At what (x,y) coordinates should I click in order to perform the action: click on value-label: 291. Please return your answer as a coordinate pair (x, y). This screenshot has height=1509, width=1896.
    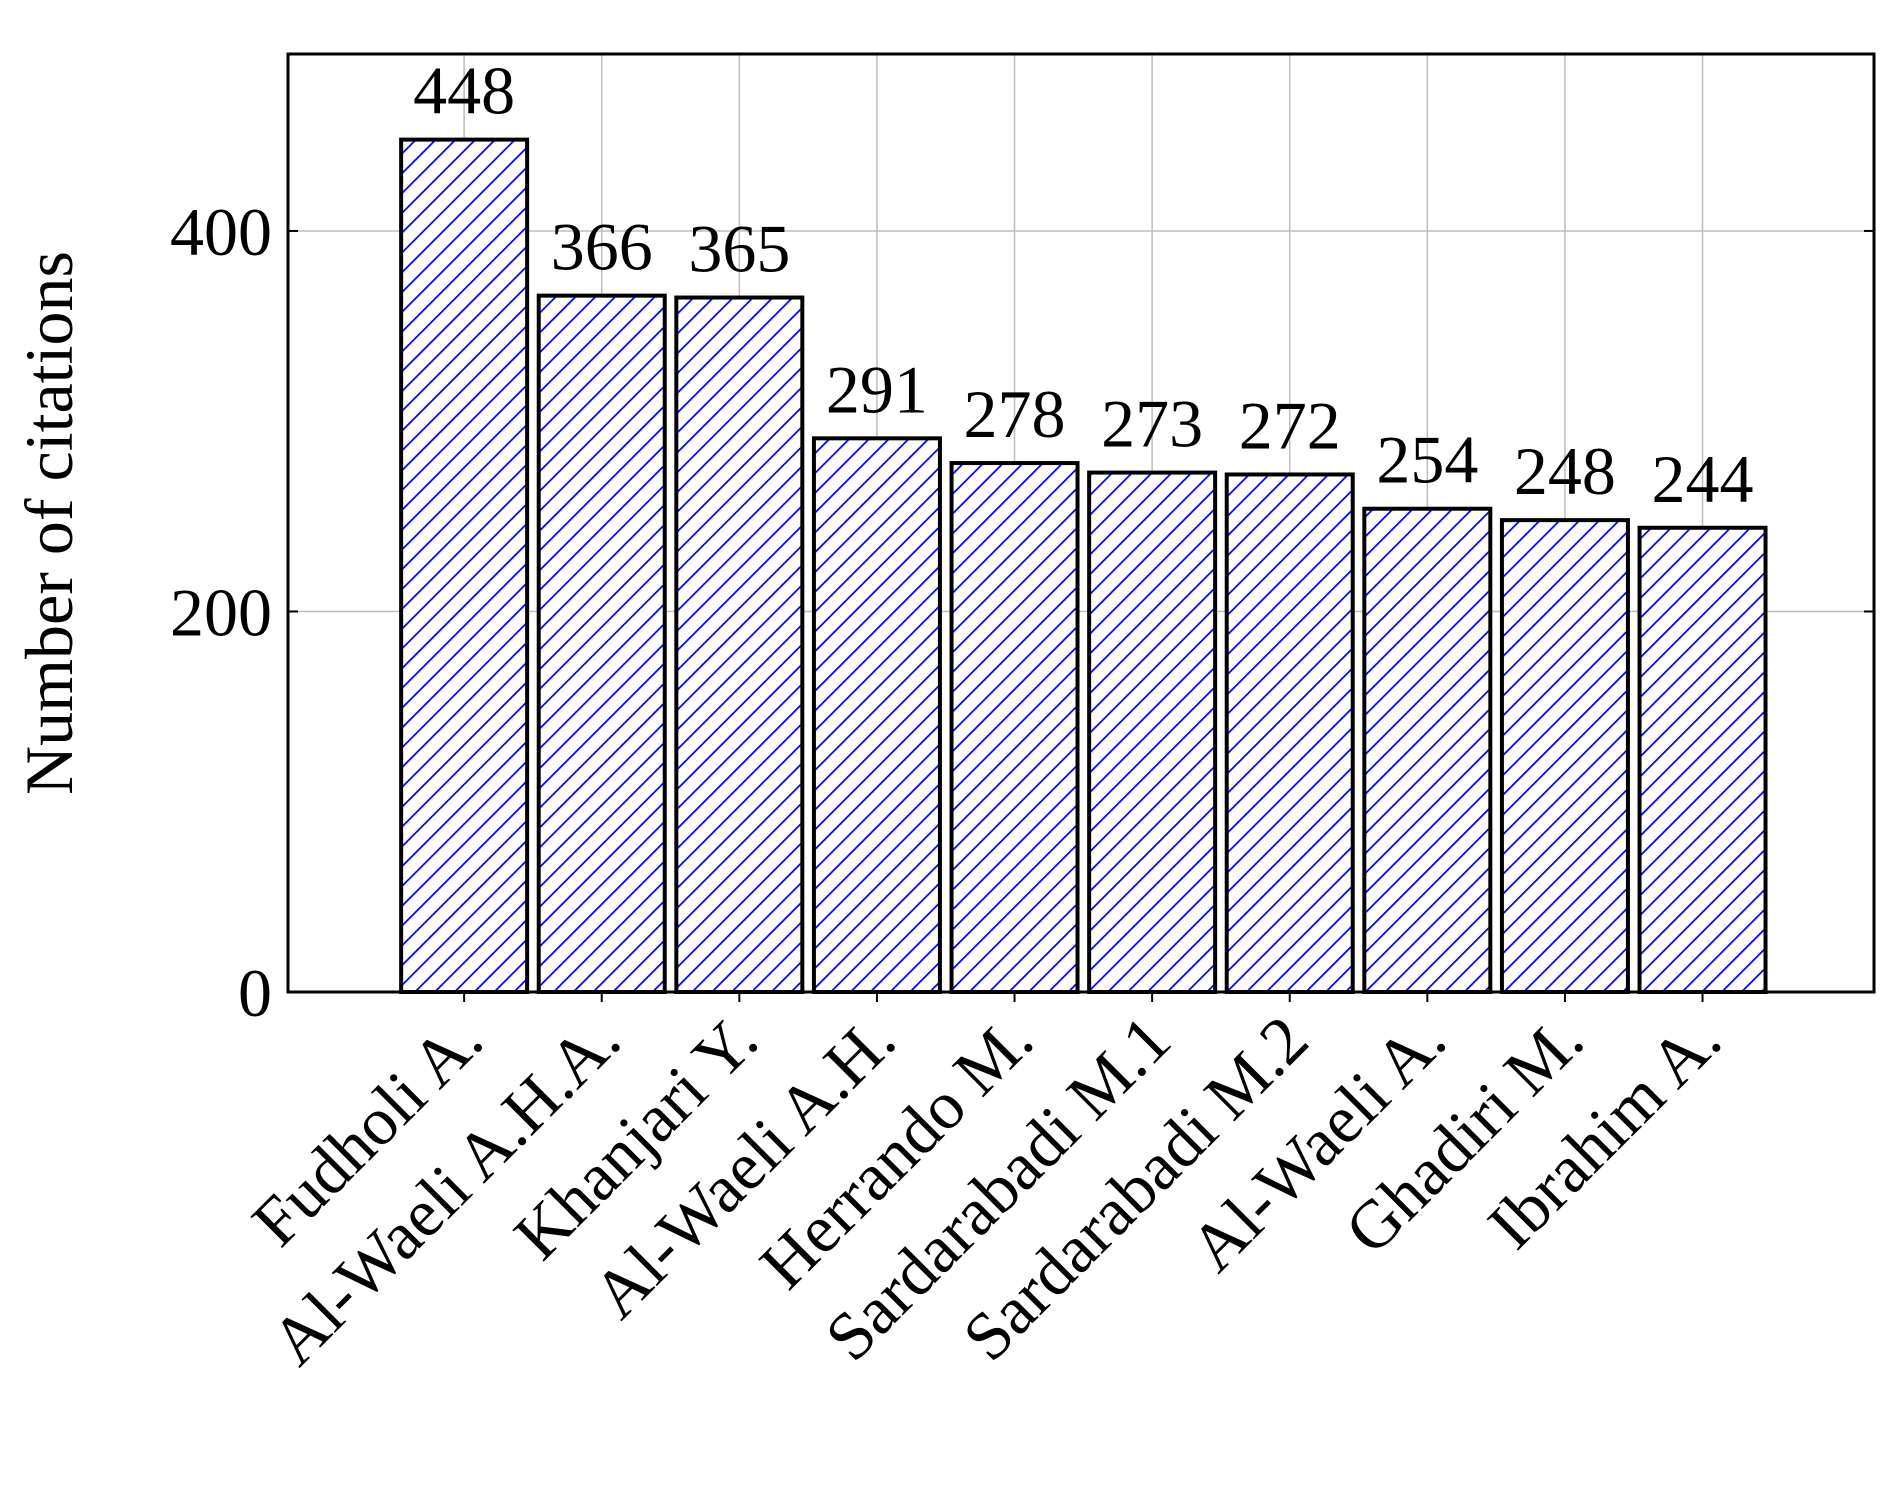
    Looking at the image, I should click on (877, 389).